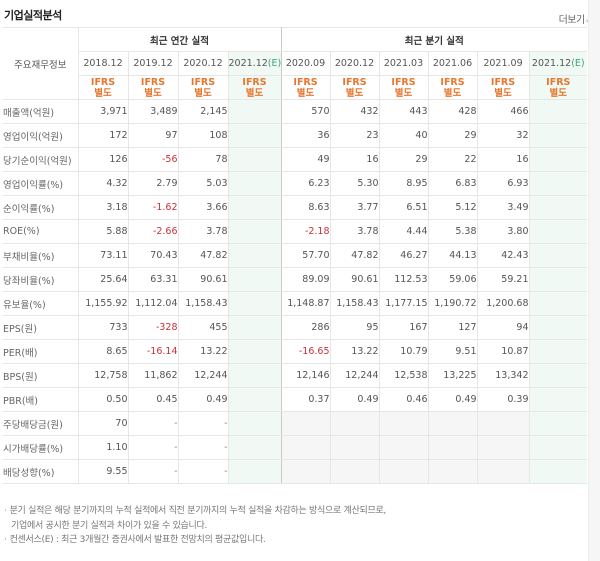 This screenshot has height=561, width=600. Describe the element at coordinates (41, 159) in the screenshot. I see `row-label: 당기순이익(억원)` at that location.